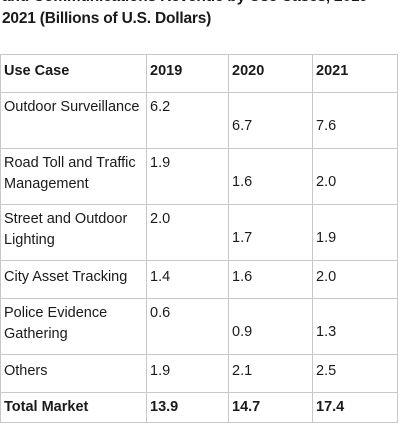 The width and height of the screenshot is (400, 423). I want to click on value-2021: 2.0, so click(326, 182).